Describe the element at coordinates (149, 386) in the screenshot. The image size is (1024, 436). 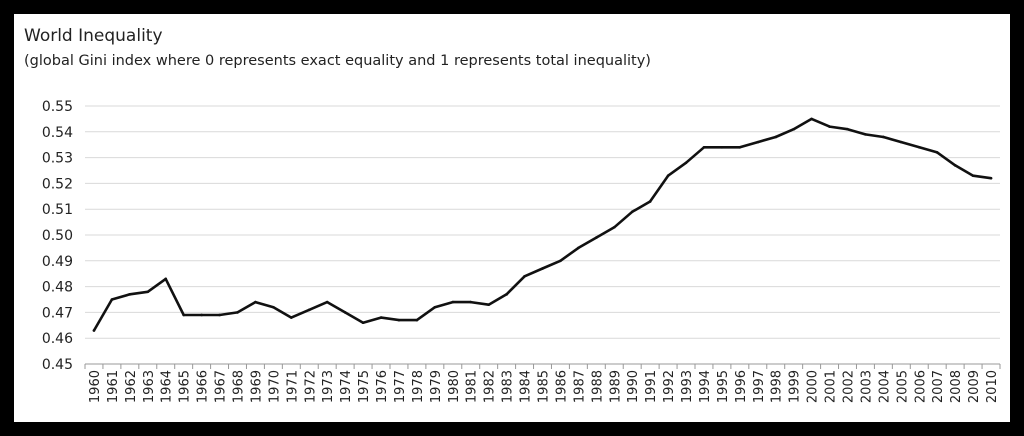
I see `x-tick-label: 1963` at that location.